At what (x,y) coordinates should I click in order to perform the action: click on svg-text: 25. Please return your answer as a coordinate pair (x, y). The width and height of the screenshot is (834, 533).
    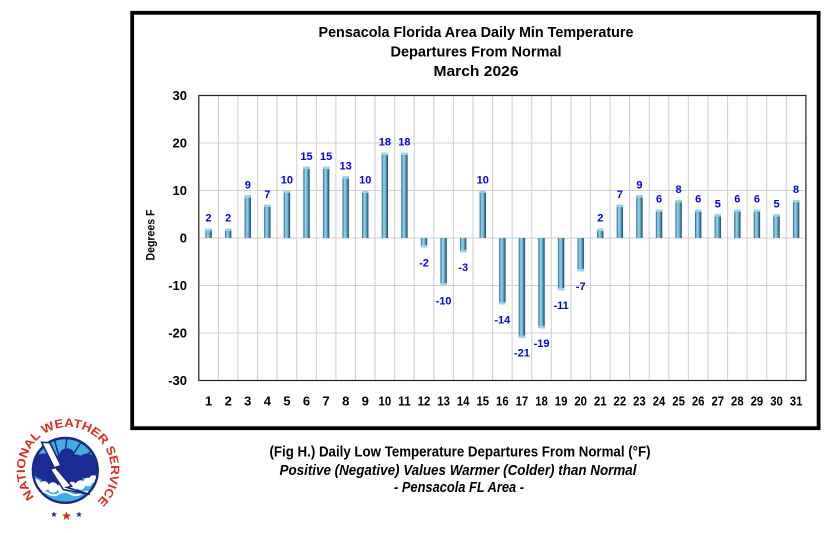
    Looking at the image, I should click on (678, 400).